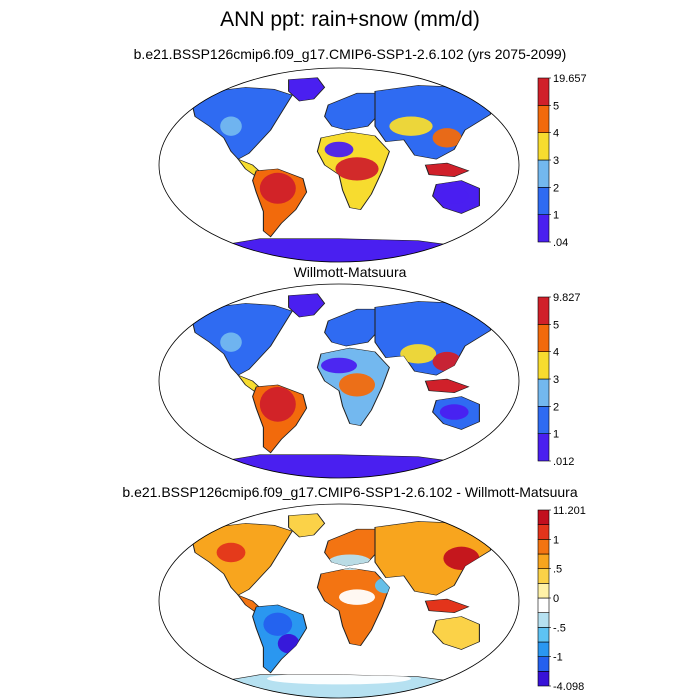 This screenshot has height=700, width=700. Describe the element at coordinates (353, 606) in the screenshot. I see `landmass-af` at that location.